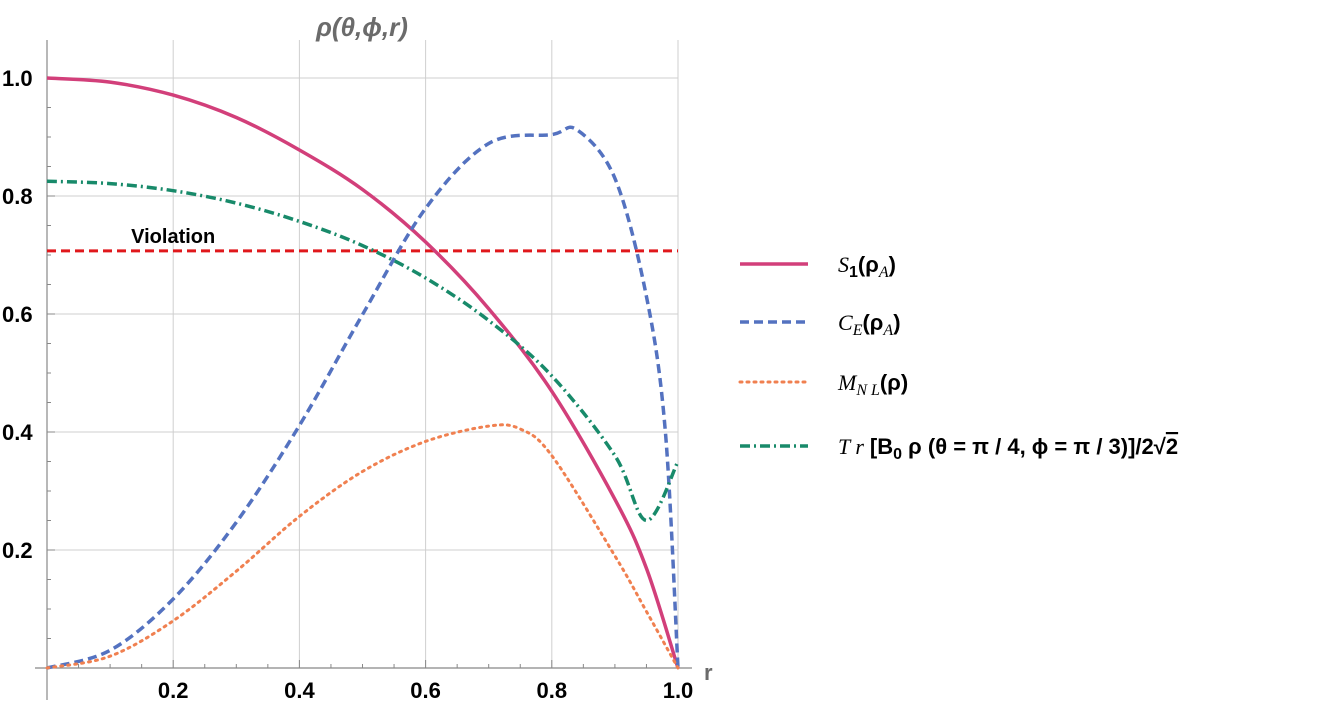  I want to click on legend-label-tr: T r [B0 ρ (θ = π / 4, ϕ = π / 3)]/2√2, so click(1008, 448).